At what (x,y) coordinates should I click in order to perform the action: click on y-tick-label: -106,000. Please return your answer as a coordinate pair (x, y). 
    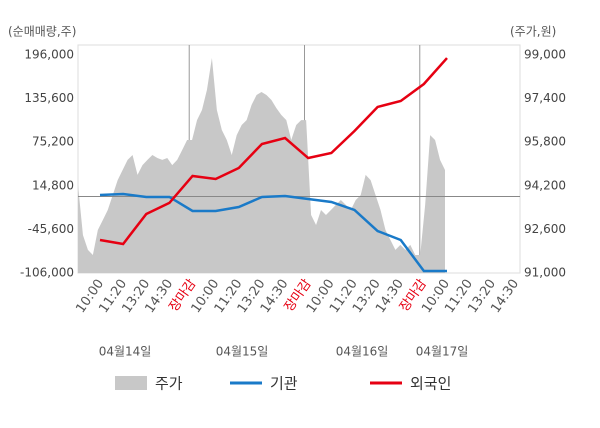
    Looking at the image, I should click on (47, 273).